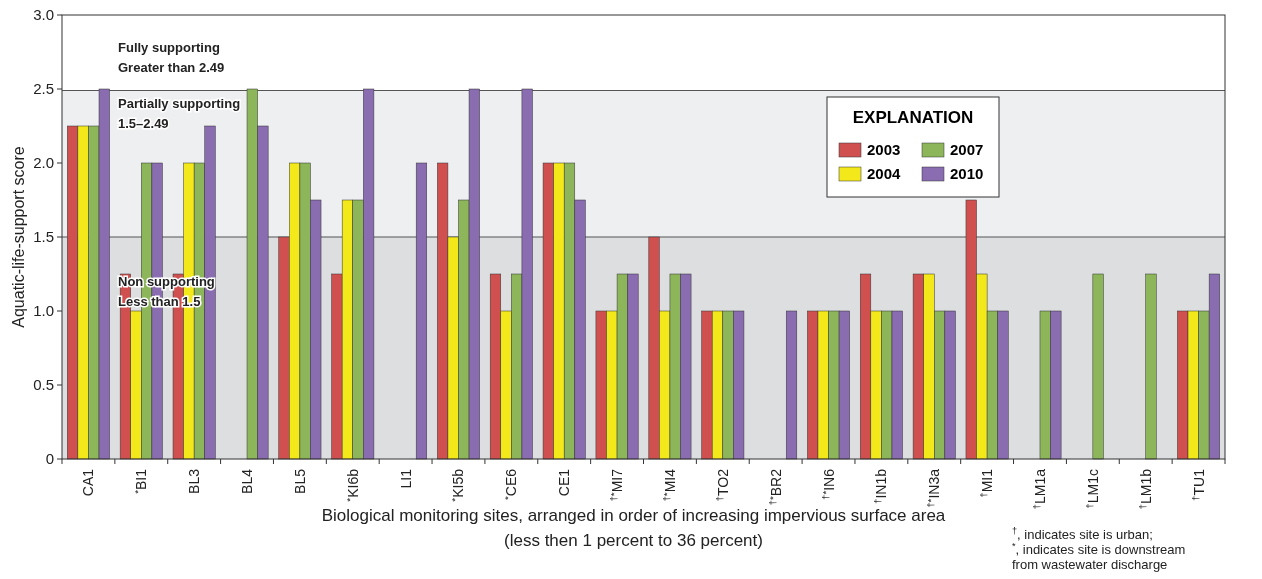 The image size is (1262, 579). What do you see at coordinates (43, 237) in the screenshot?
I see `y-tick-label: 1.5` at bounding box center [43, 237].